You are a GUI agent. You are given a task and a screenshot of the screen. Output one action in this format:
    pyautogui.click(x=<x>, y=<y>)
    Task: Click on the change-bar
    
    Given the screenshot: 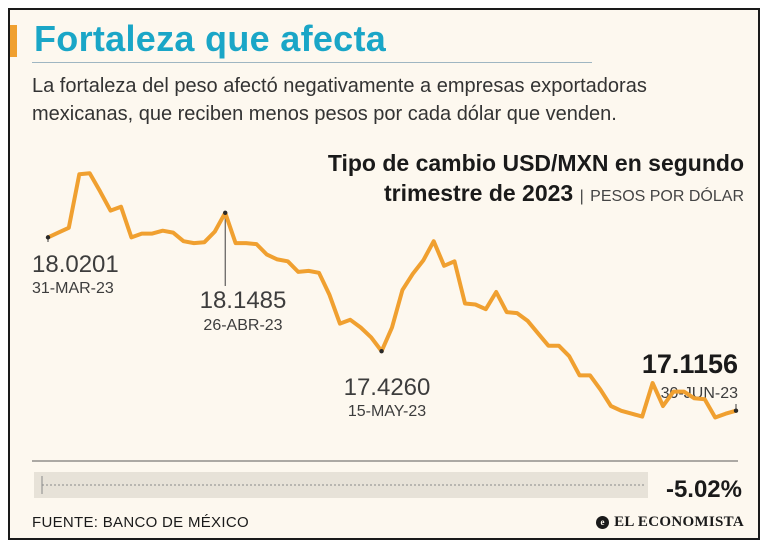 What is the action you would take?
    pyautogui.click(x=341, y=485)
    